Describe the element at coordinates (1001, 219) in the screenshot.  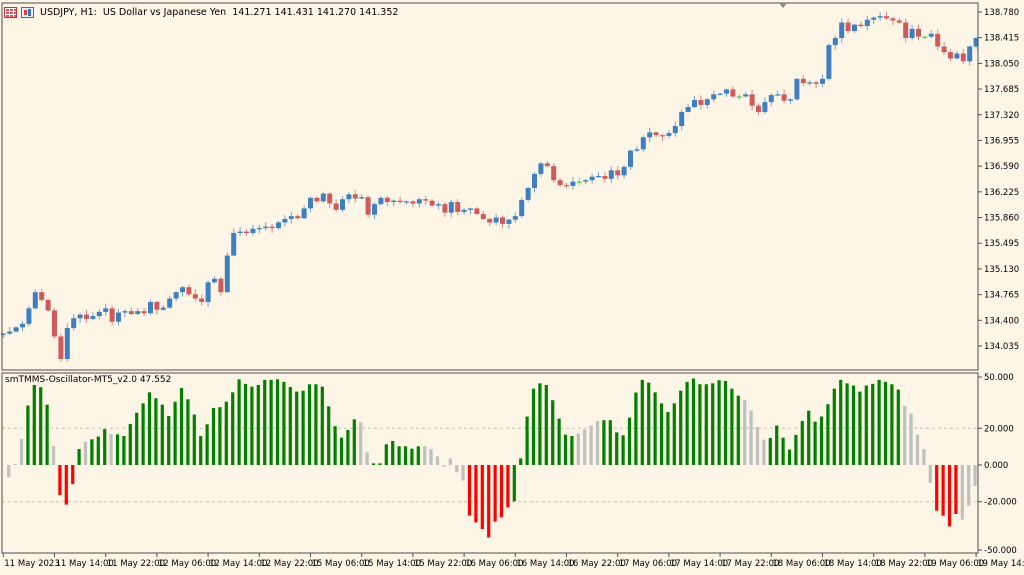
I see `price-tick-label: 135.860` at that location.